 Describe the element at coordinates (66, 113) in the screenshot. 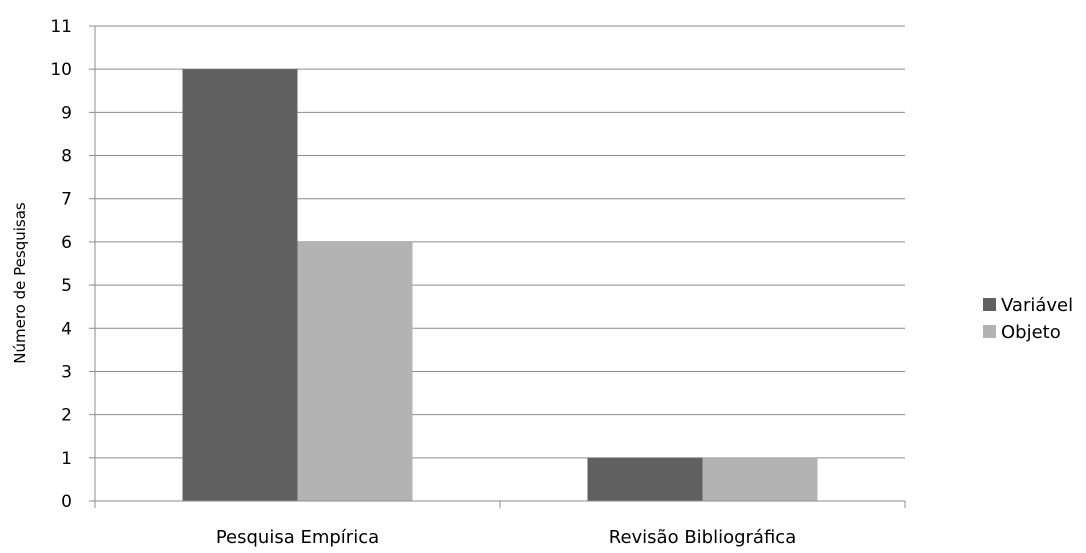

I see `y-tick-label: 9` at that location.